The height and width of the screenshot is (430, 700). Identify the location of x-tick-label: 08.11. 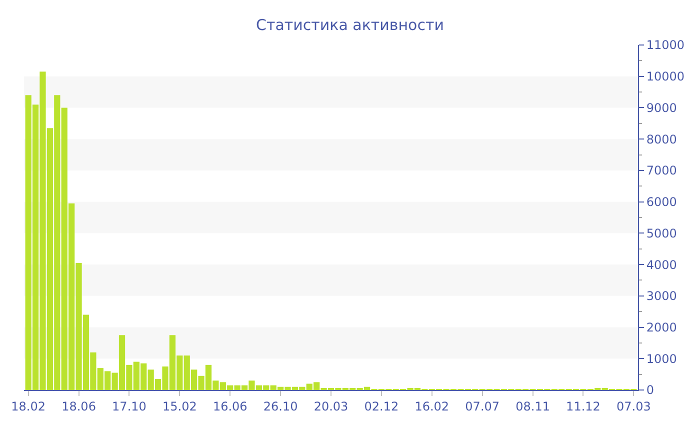
(533, 406).